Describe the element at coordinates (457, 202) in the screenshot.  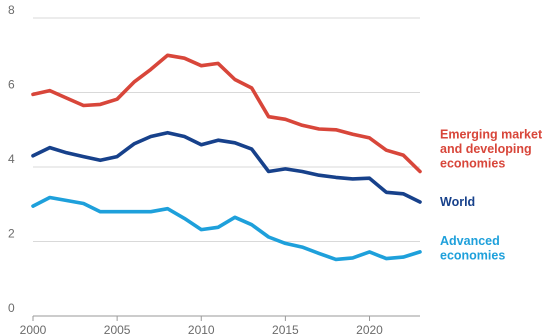
I see `series-label-world-line-1: World` at that location.